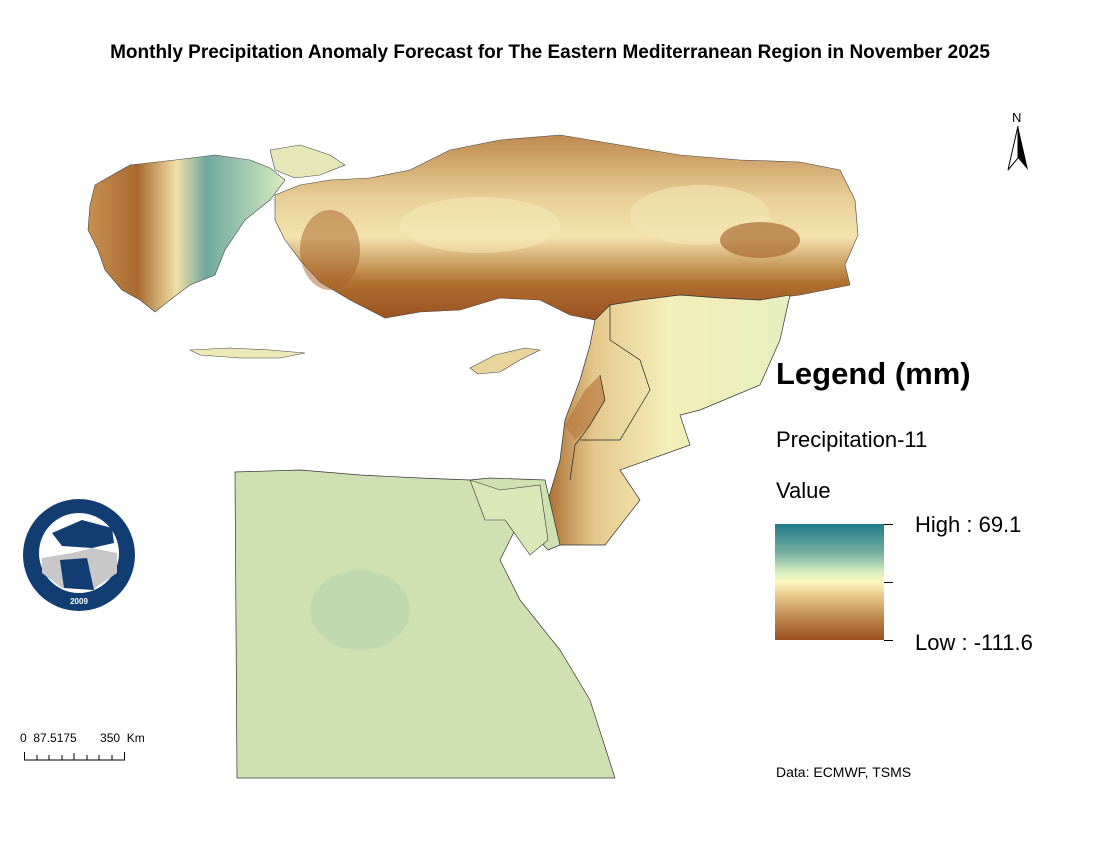 This screenshot has height=850, width=1100. What do you see at coordinates (1018, 142) in the screenshot?
I see `north-arrow-icon` at bounding box center [1018, 142].